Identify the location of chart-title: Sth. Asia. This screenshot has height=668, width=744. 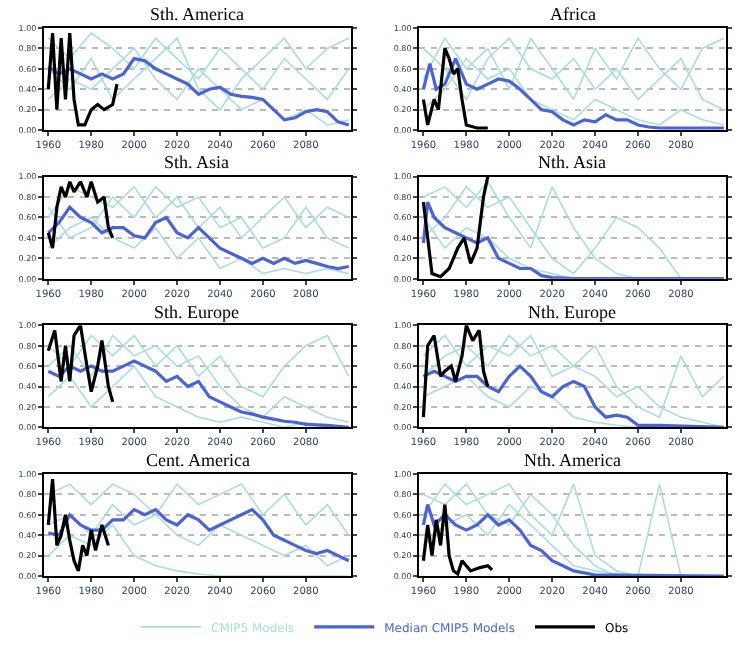
(197, 162).